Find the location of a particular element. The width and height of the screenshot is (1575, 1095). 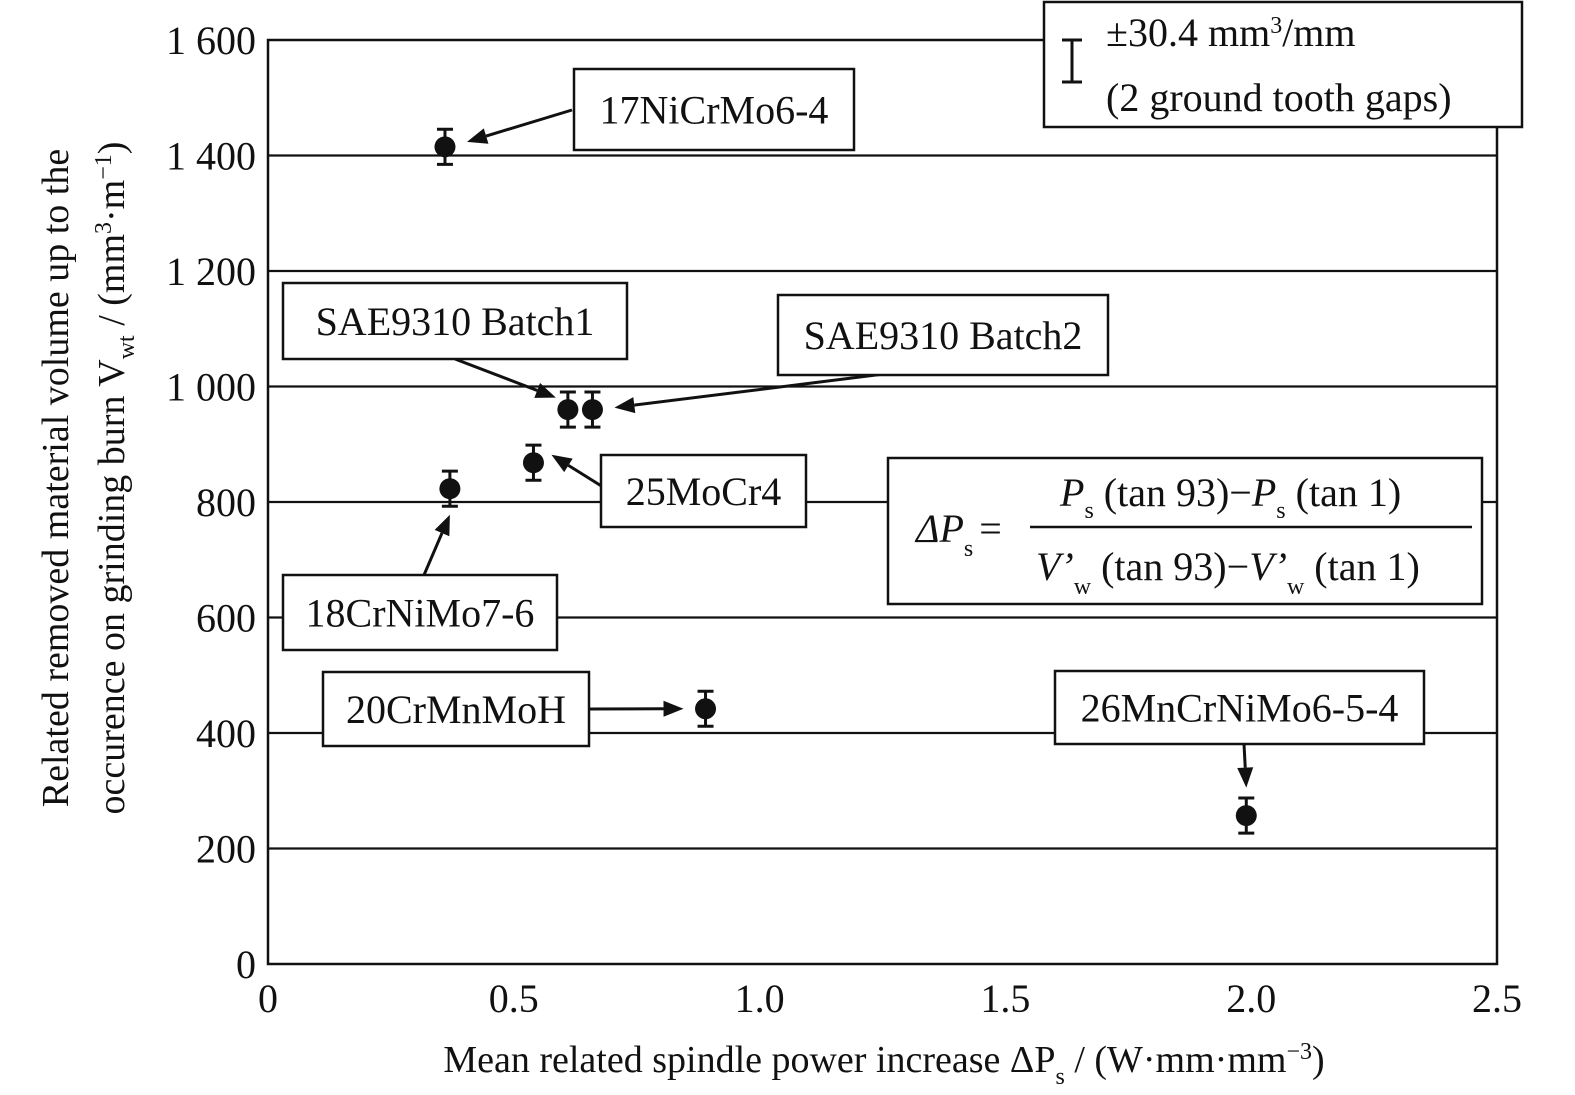

point-label: SAE9310 Batch2 is located at coordinates (943, 335).